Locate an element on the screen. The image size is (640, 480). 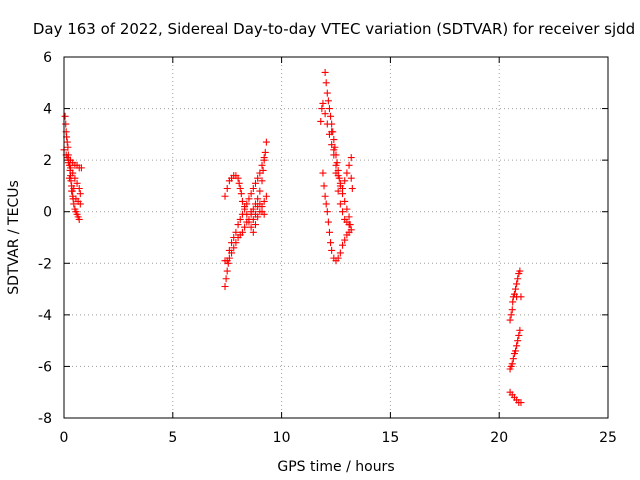
y-tick-label: -6 is located at coordinates (45, 367).